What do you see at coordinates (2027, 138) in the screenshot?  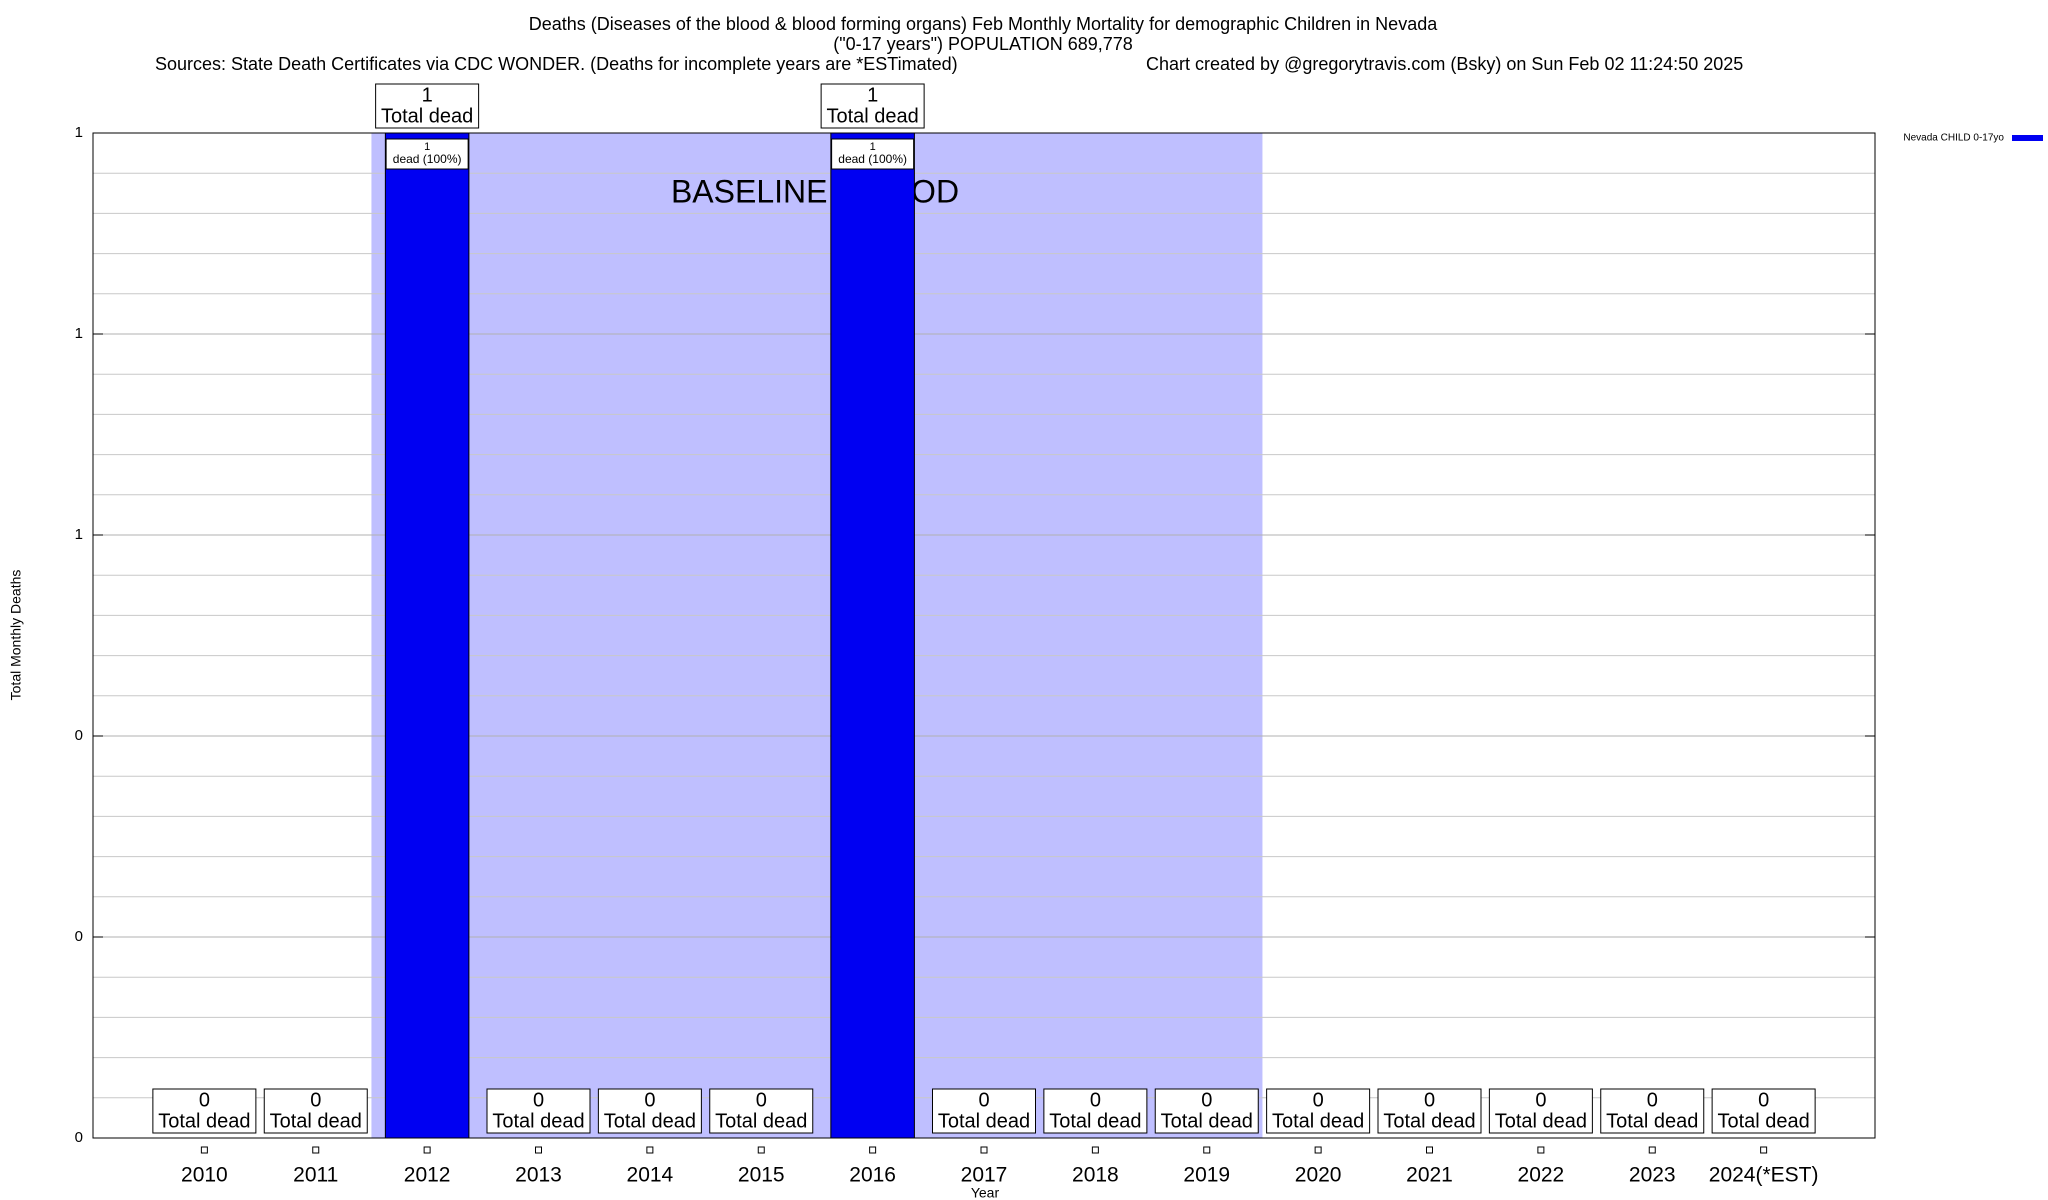 I see `legend-swatch` at bounding box center [2027, 138].